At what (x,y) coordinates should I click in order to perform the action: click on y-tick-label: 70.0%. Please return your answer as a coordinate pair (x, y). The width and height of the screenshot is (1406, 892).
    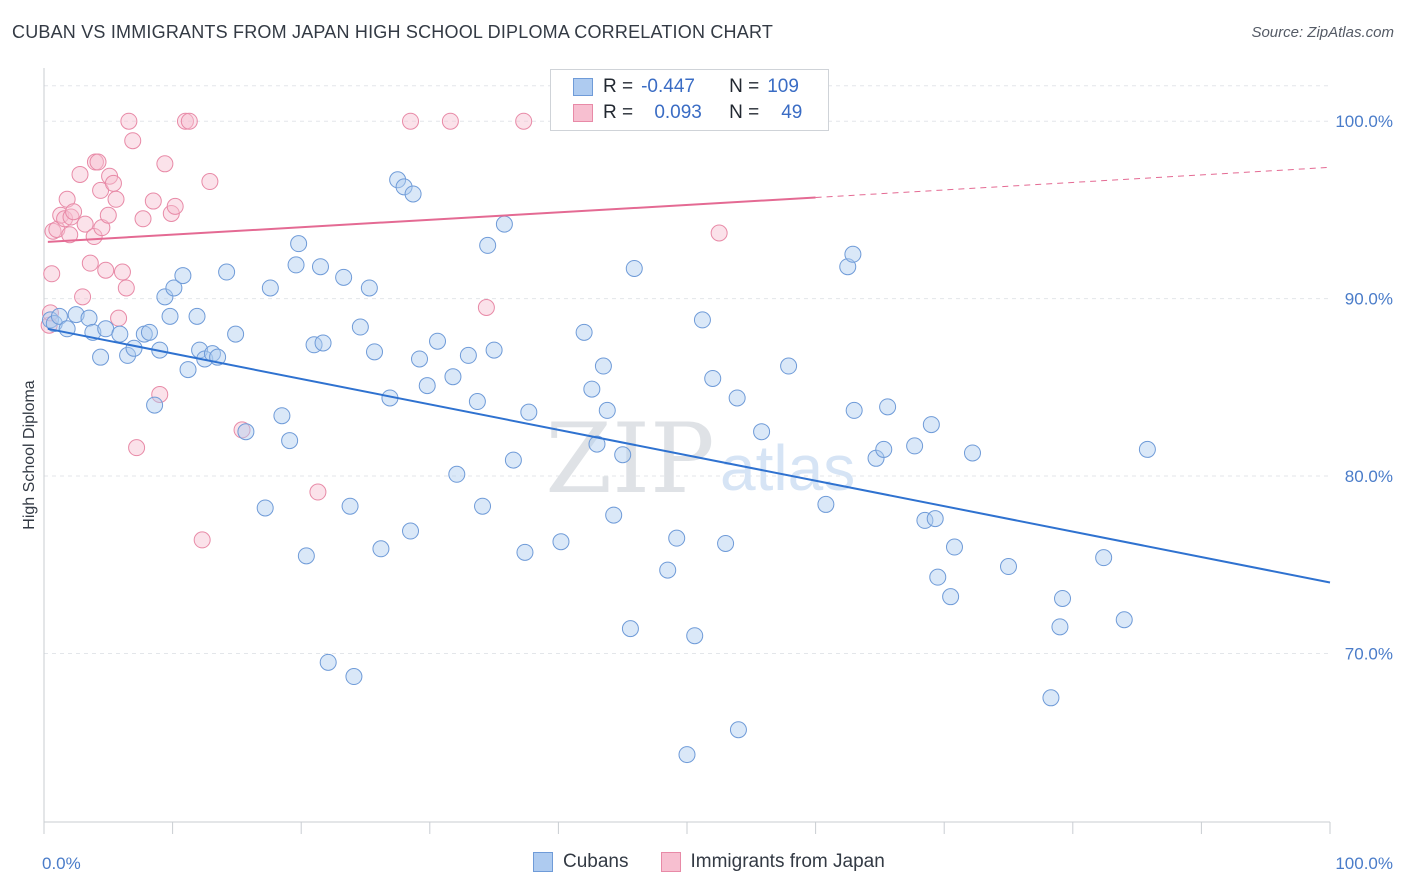
    Looking at the image, I should click on (1369, 653).